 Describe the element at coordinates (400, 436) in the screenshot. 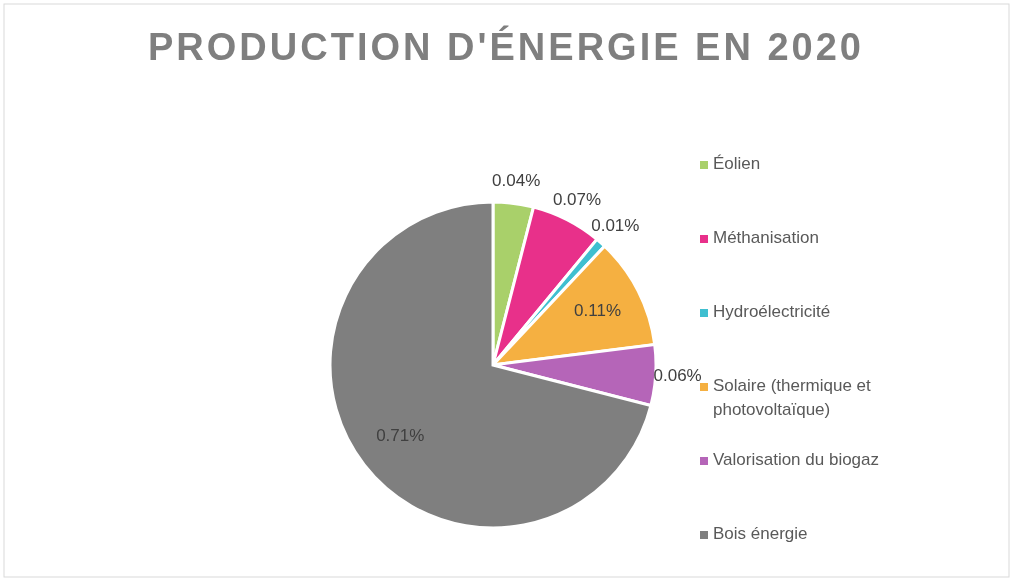

I see `data-label: 0.71%` at that location.